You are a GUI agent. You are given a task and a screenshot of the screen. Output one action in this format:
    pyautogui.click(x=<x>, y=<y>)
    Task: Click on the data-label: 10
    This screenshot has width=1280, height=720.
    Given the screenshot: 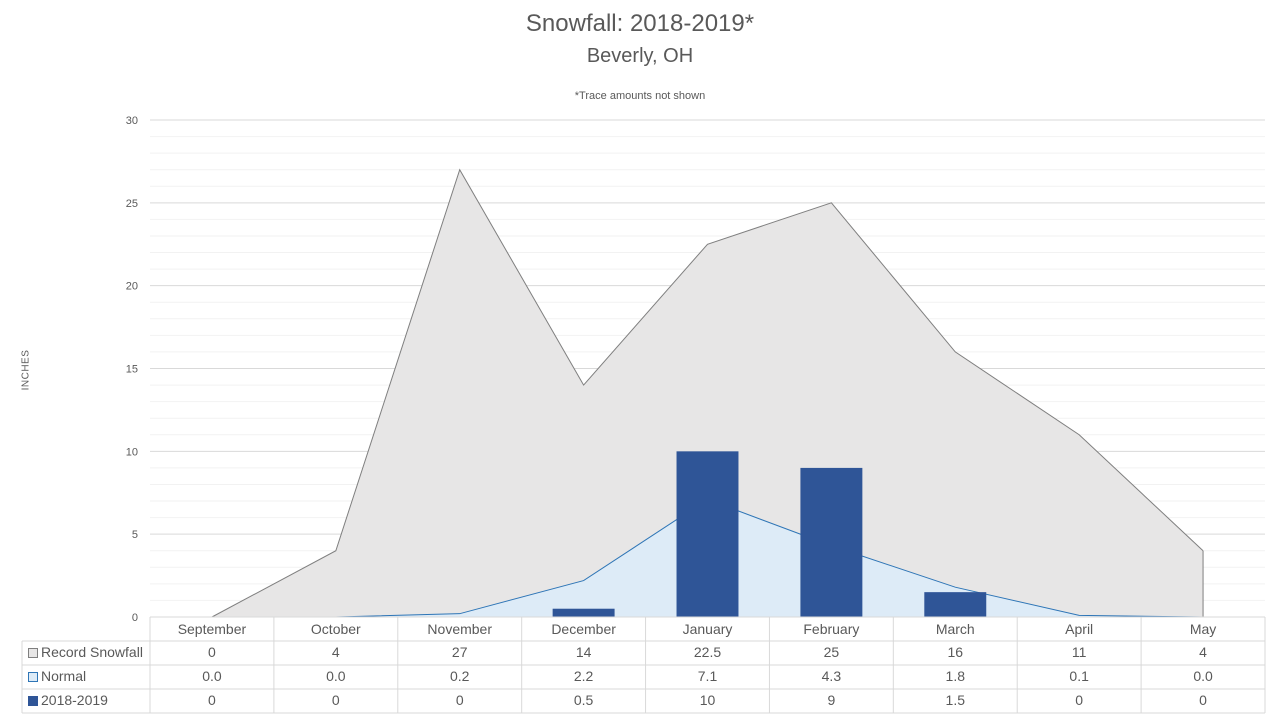 What is the action you would take?
    pyautogui.click(x=708, y=700)
    